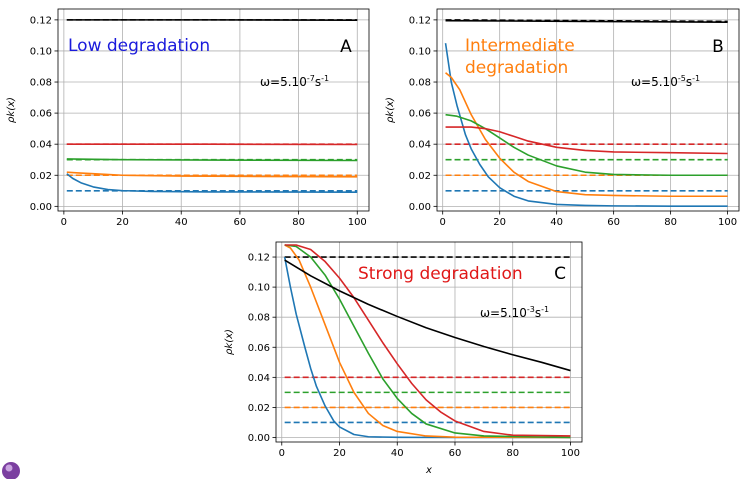  Describe the element at coordinates (139, 46) in the screenshot. I see `panel-title: Low degradation` at that location.